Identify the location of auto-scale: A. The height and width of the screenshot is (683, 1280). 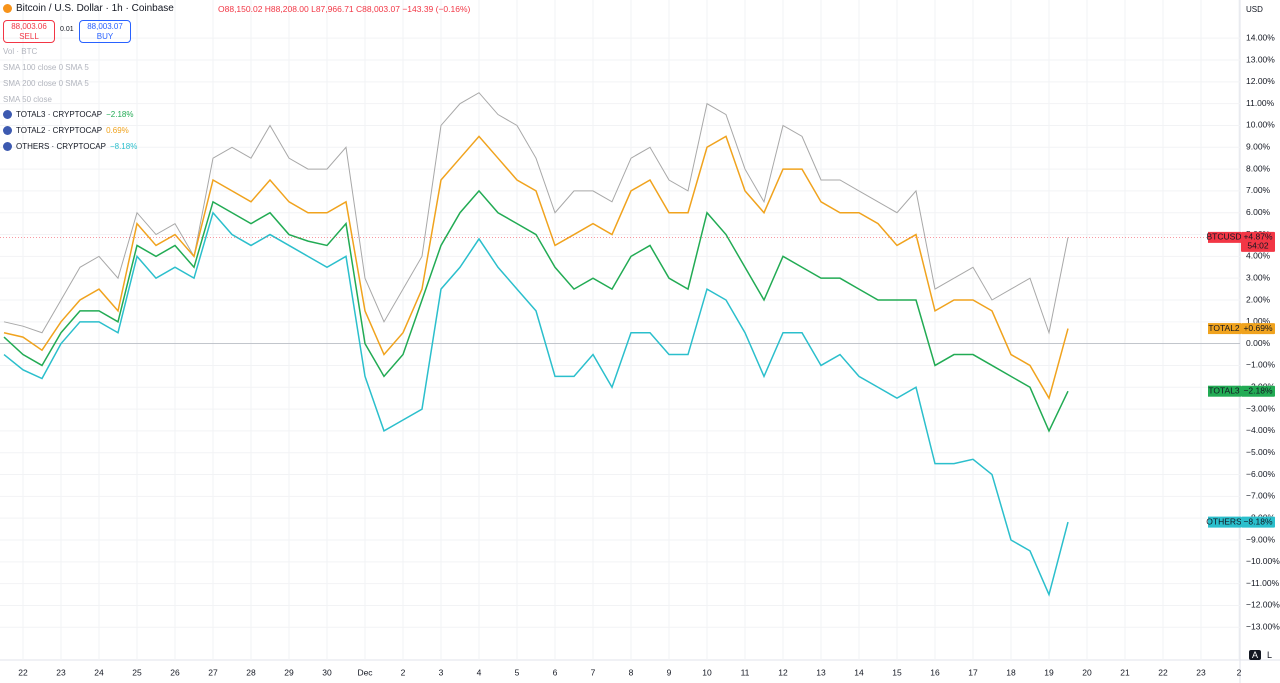
(1255, 655).